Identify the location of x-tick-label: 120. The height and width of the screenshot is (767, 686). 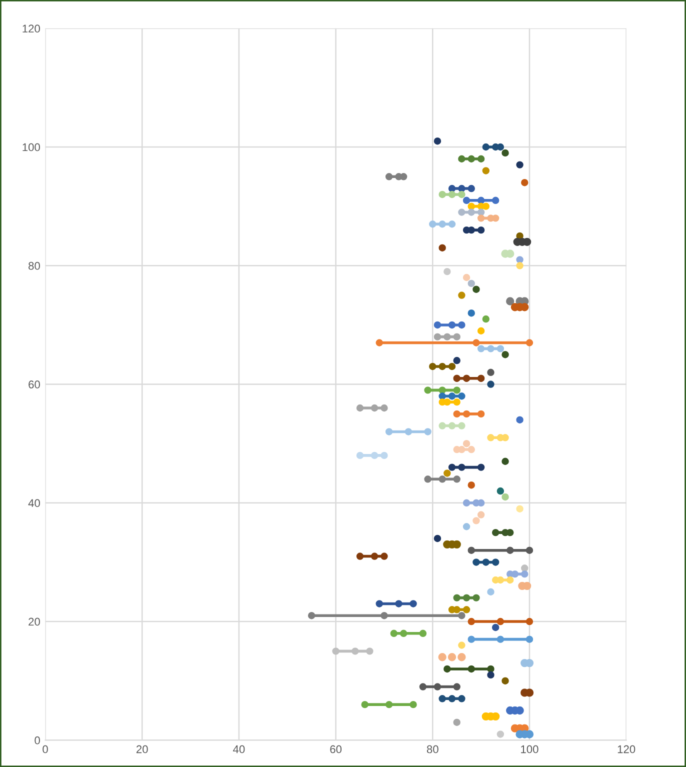
(627, 749).